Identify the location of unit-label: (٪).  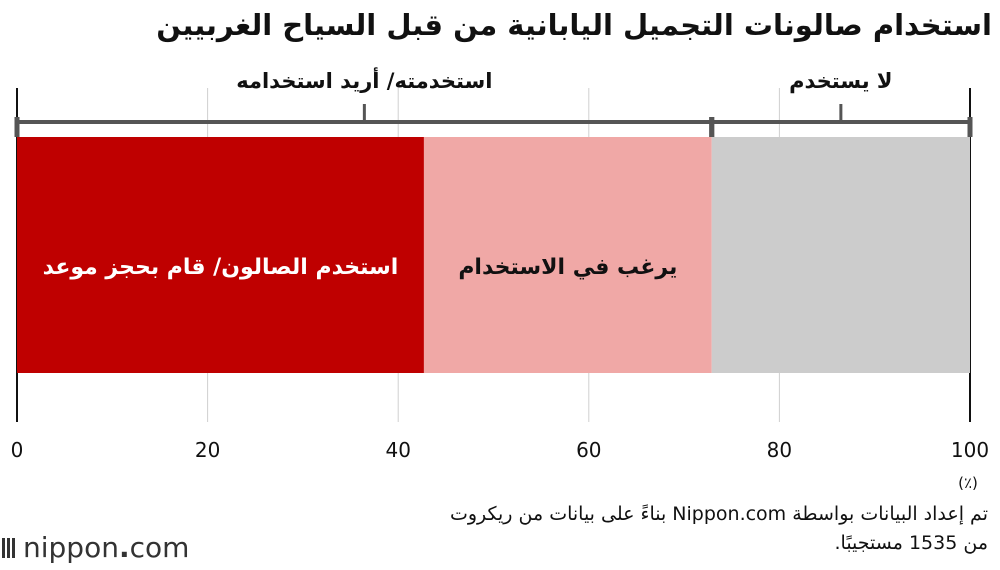
(968, 483).